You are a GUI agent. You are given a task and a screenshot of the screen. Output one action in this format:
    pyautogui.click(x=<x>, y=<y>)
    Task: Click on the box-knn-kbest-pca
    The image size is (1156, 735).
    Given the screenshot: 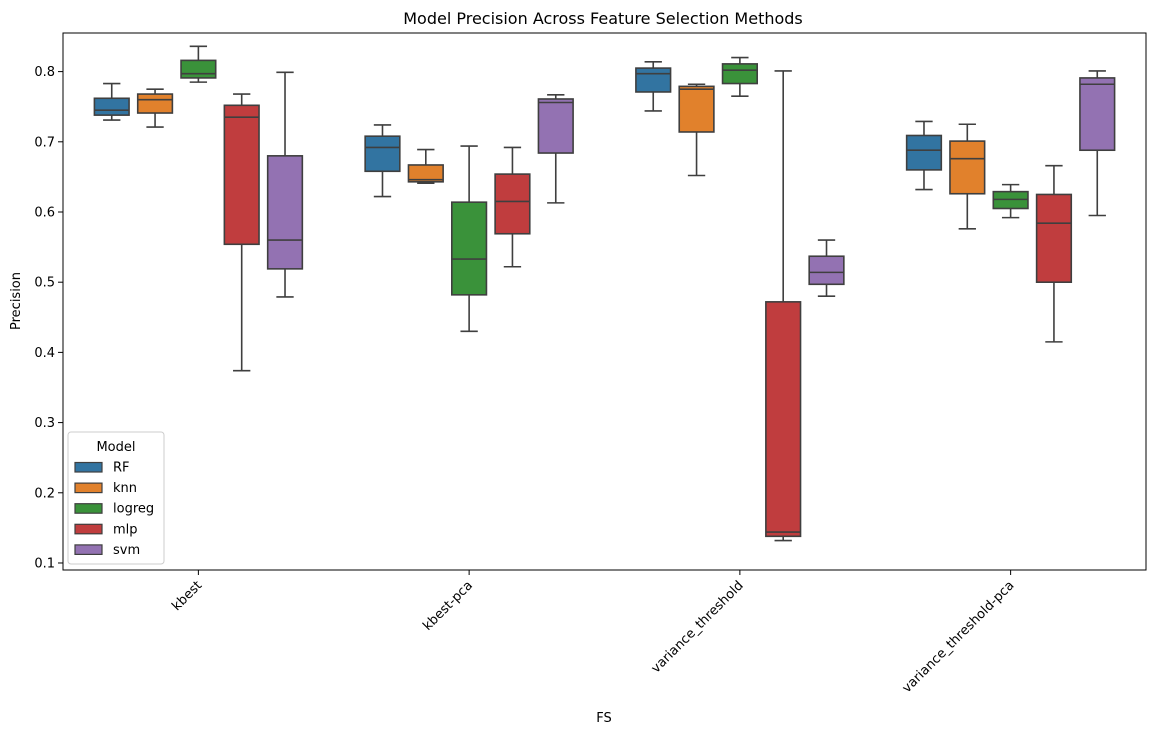 What is the action you would take?
    pyautogui.click(x=425, y=166)
    